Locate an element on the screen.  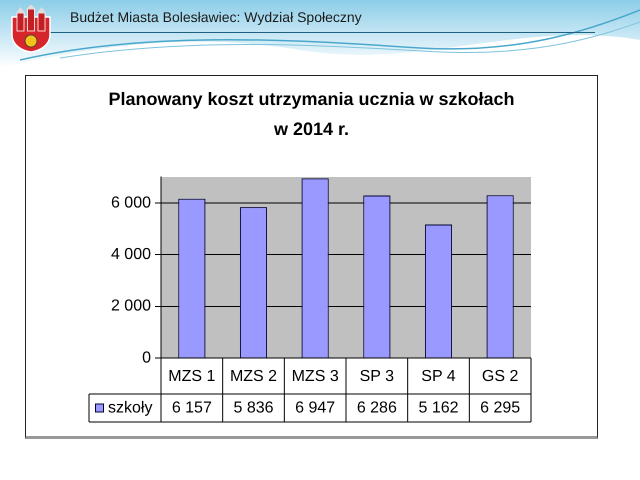
data-label: 6 286 is located at coordinates (376, 407).